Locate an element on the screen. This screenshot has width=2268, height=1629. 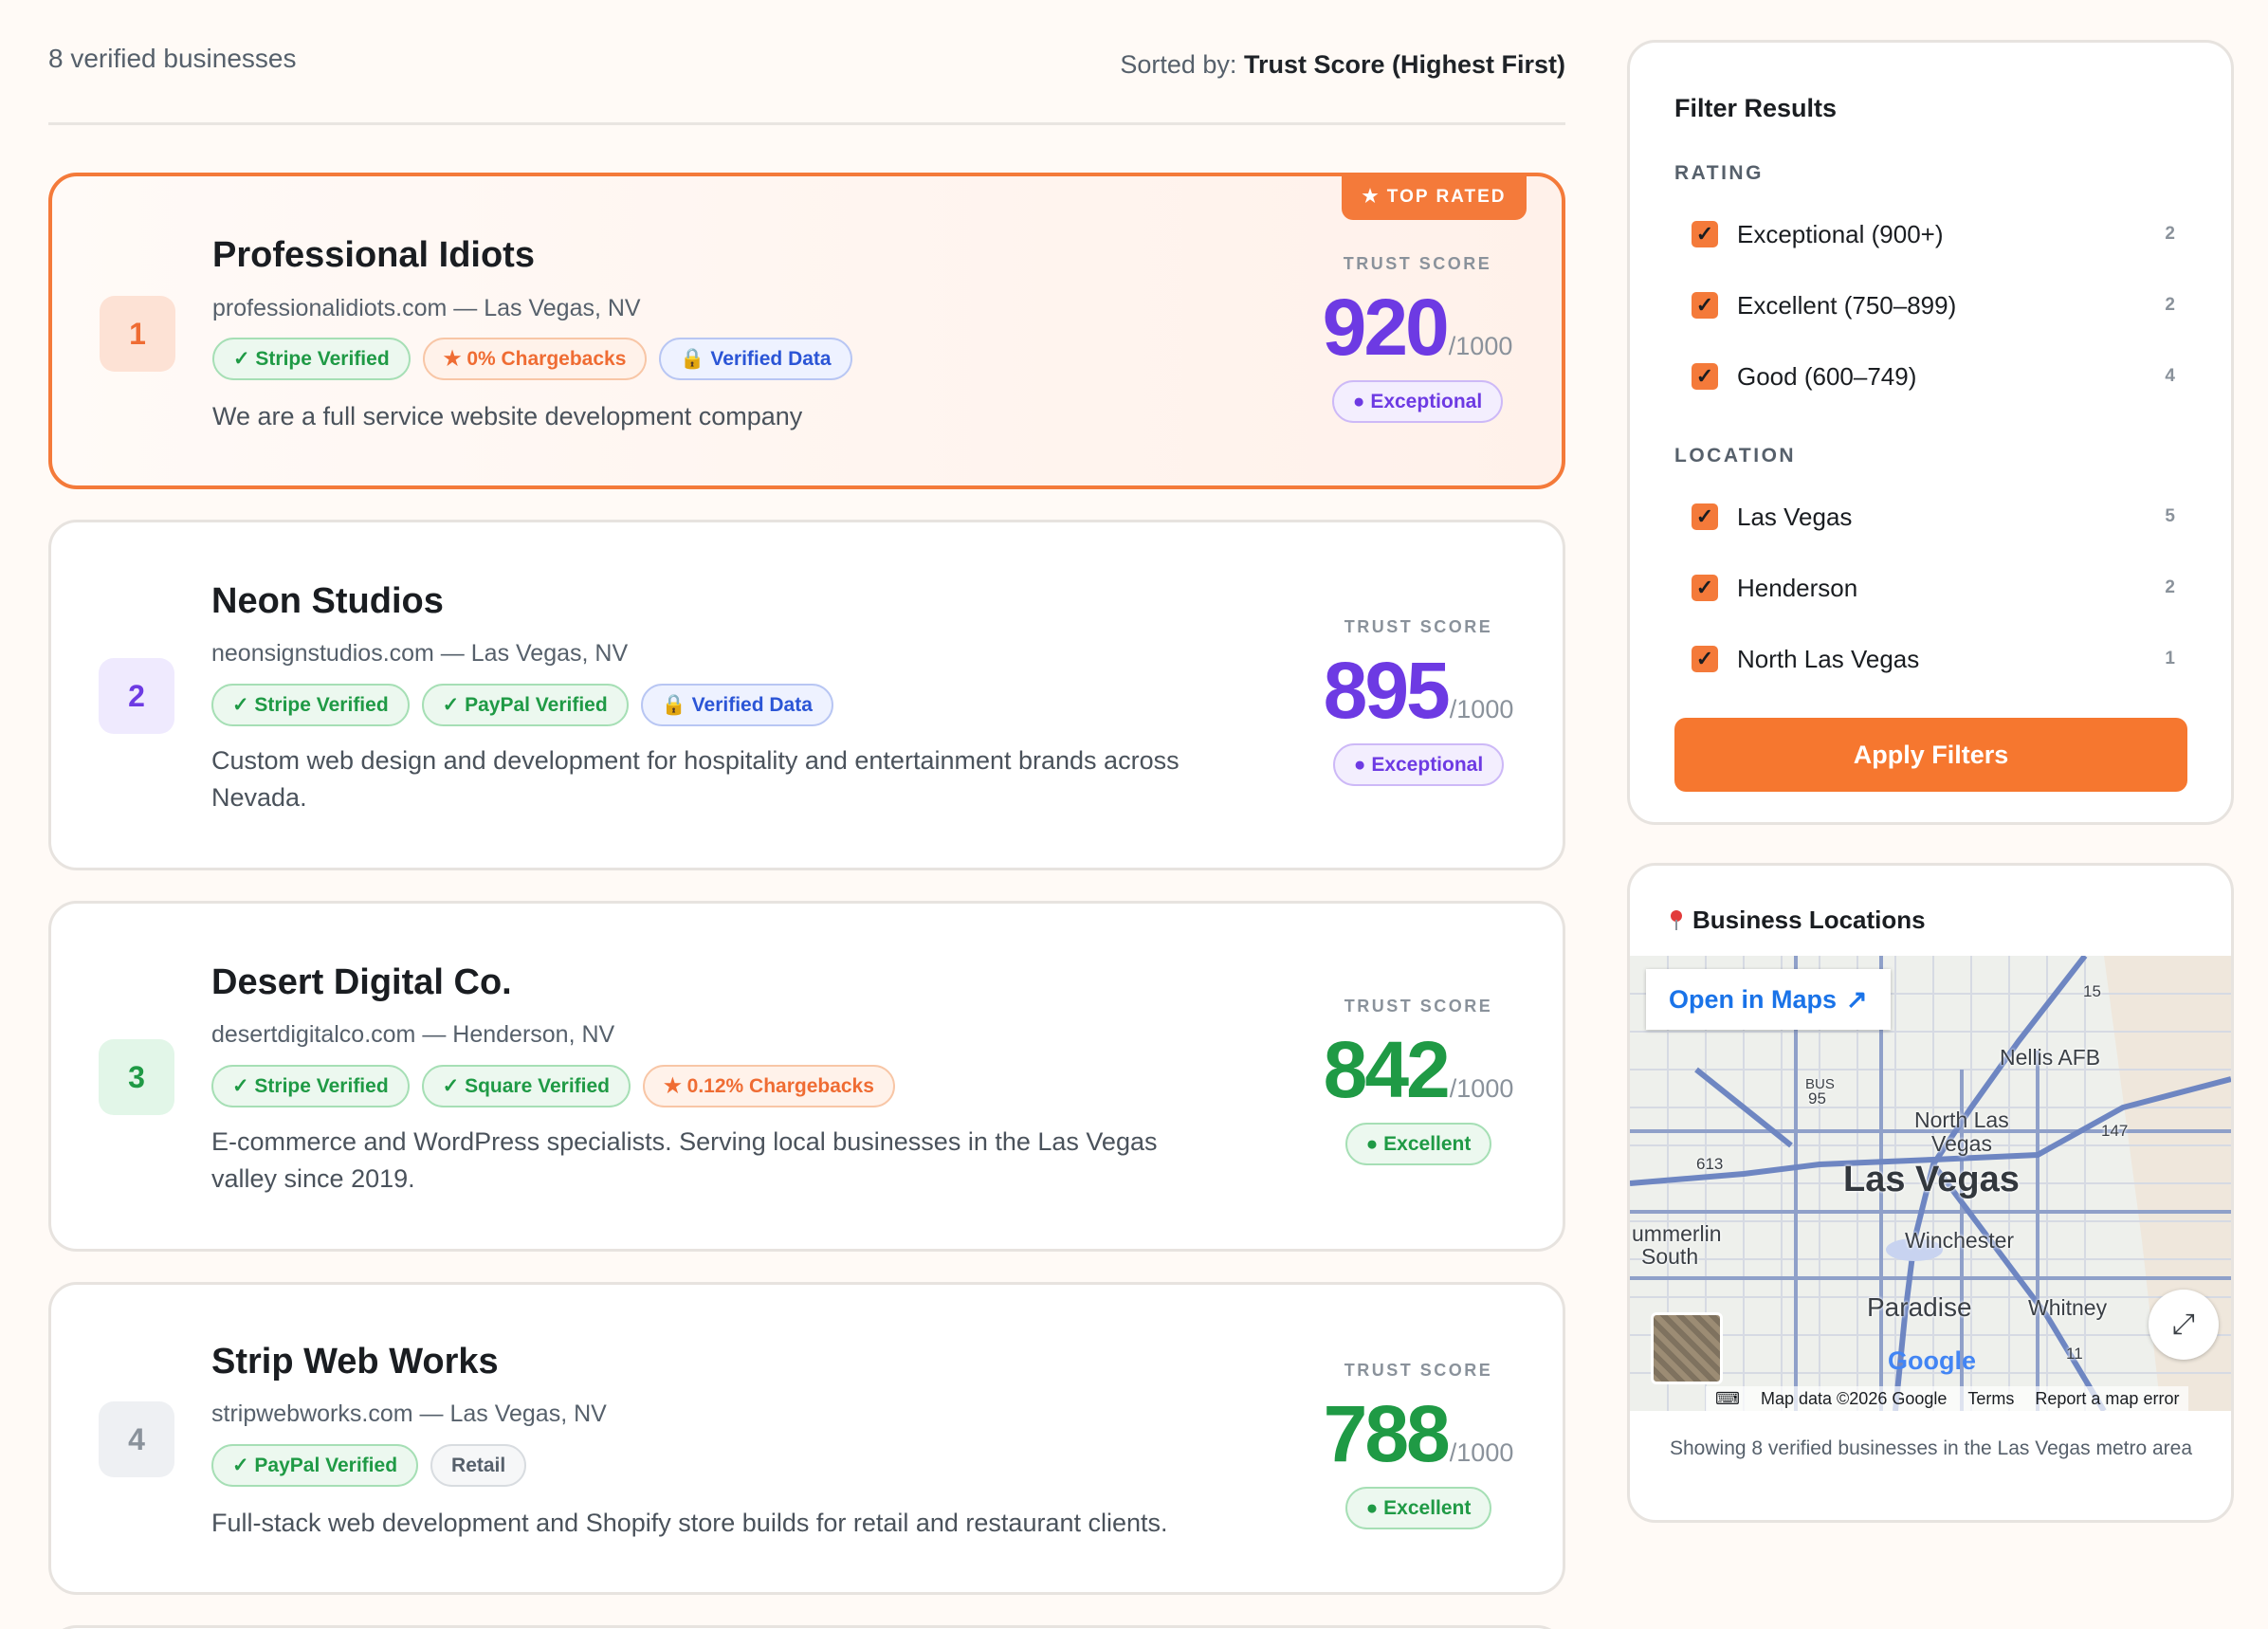
filter-option-good: ✓ Good (600–749) 4 is located at coordinates (1934, 376).